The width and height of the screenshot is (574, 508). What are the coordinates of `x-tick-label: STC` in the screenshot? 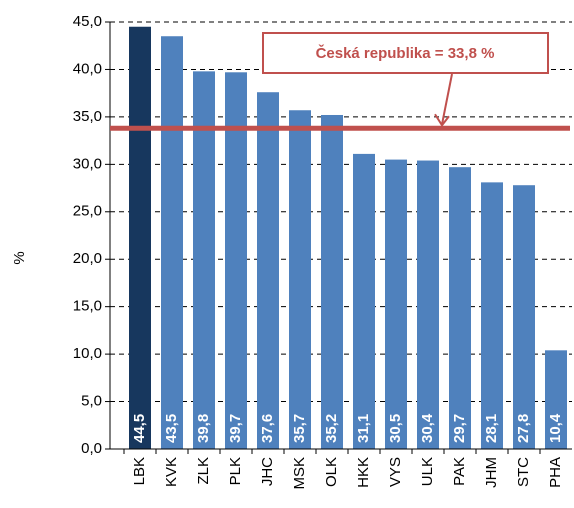 It's located at (523, 472).